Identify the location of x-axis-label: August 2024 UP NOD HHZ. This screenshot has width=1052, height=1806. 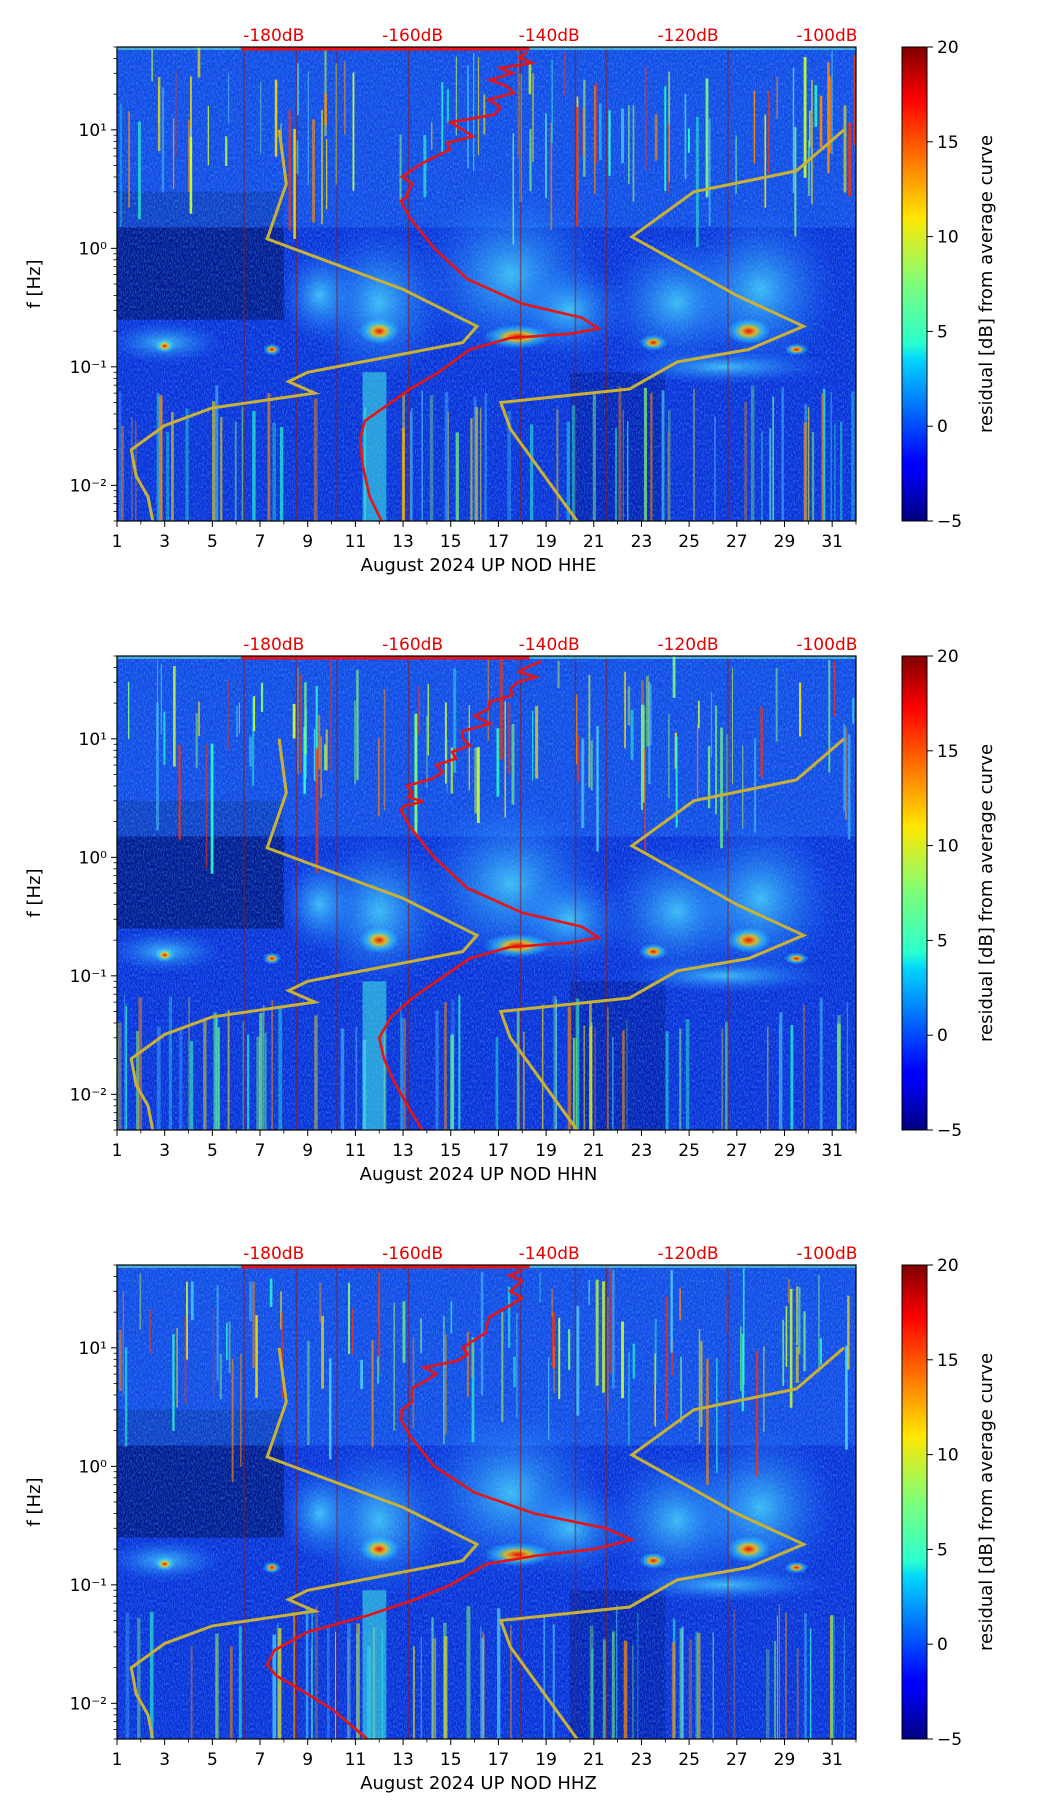
(478, 1783).